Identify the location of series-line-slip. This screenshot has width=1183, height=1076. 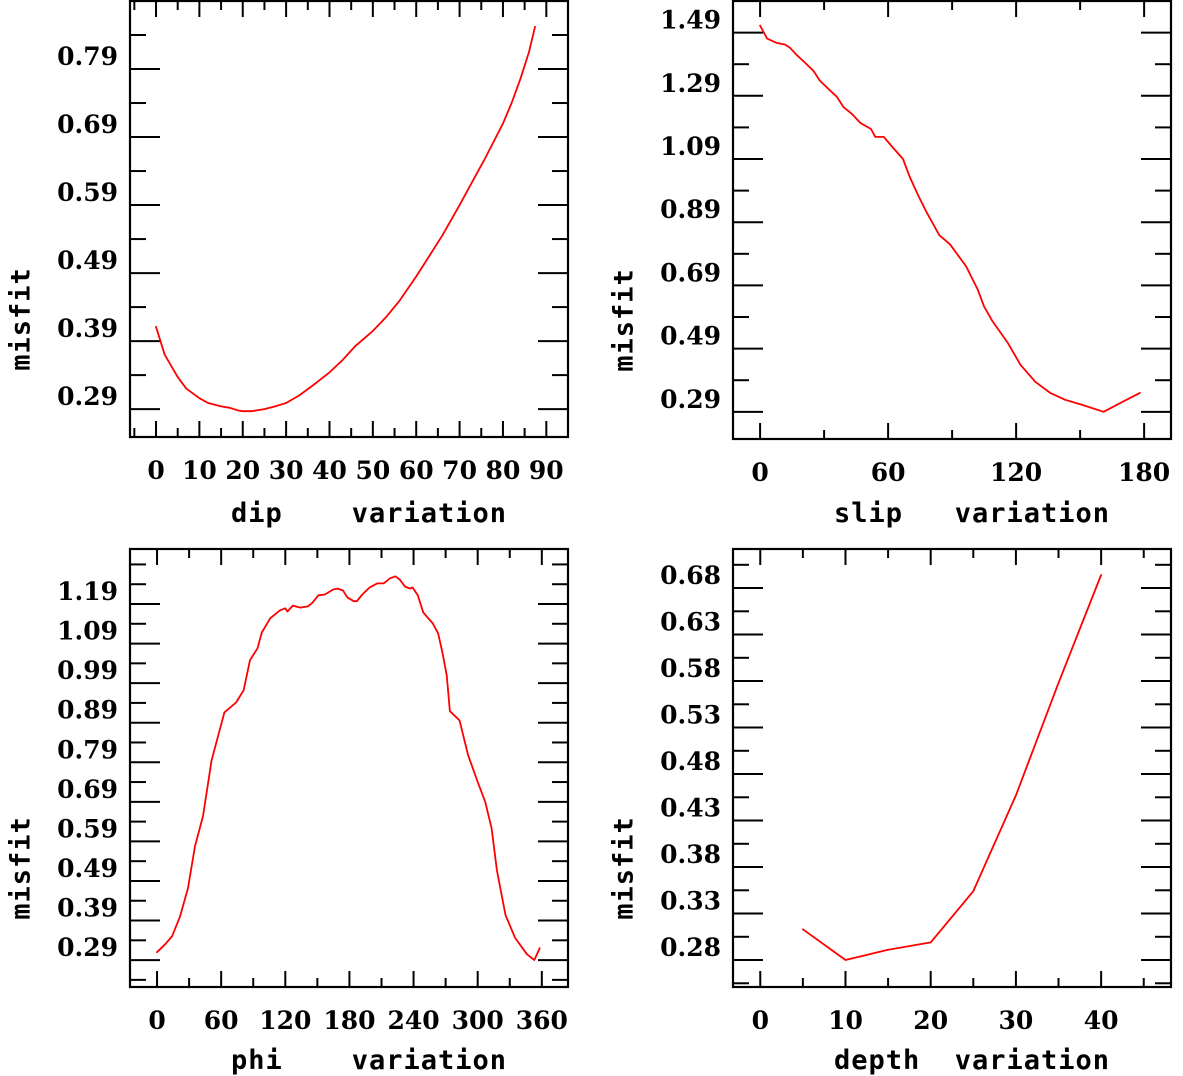
(950, 218).